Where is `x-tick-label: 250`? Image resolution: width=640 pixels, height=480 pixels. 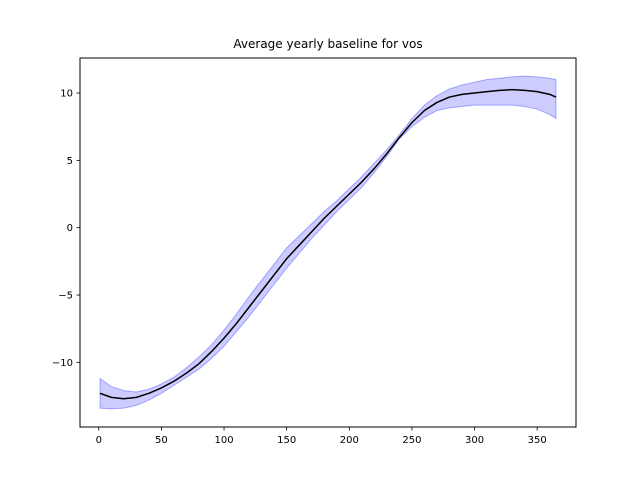
x-tick-label: 250 is located at coordinates (411, 440).